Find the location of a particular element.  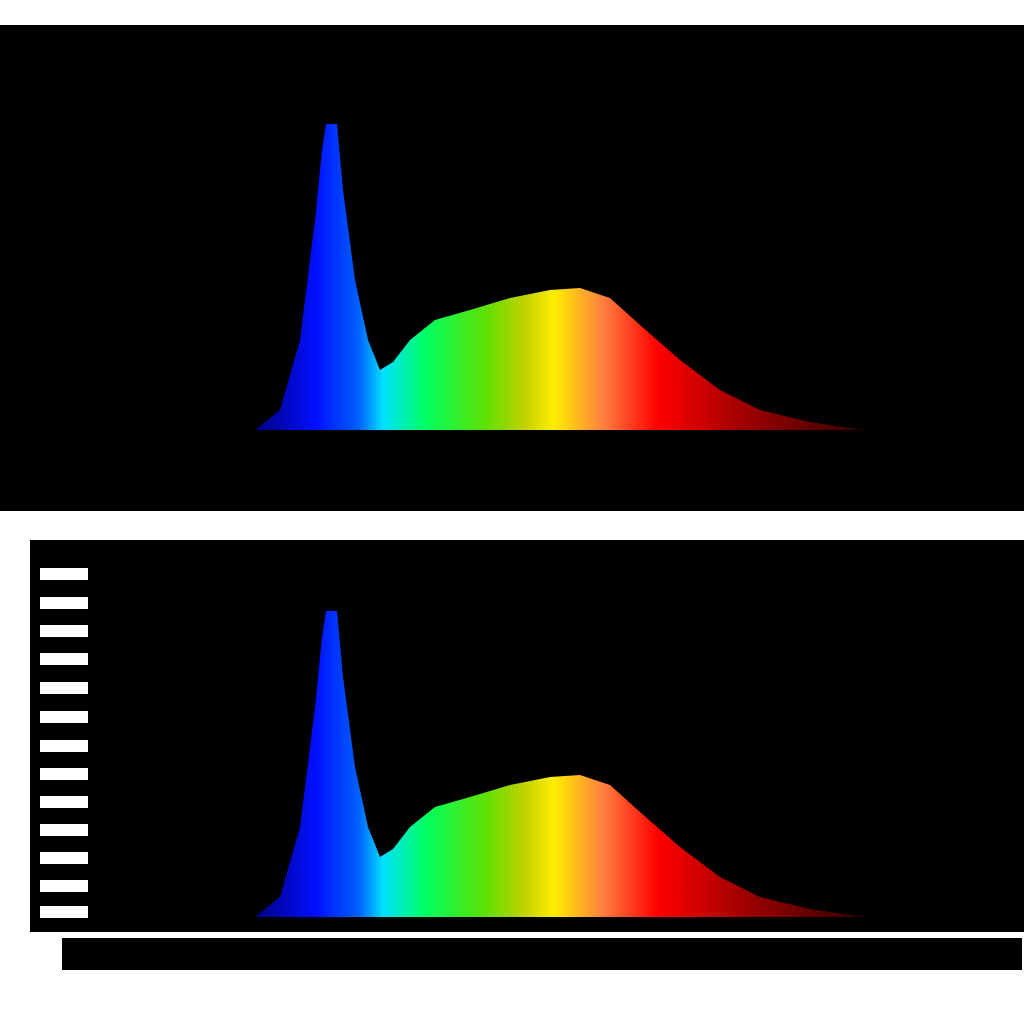

left-notches is located at coordinates (64, 743).